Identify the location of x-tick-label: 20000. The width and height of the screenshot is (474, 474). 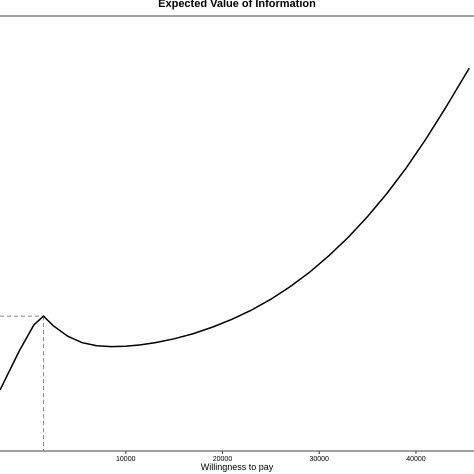
(223, 459).